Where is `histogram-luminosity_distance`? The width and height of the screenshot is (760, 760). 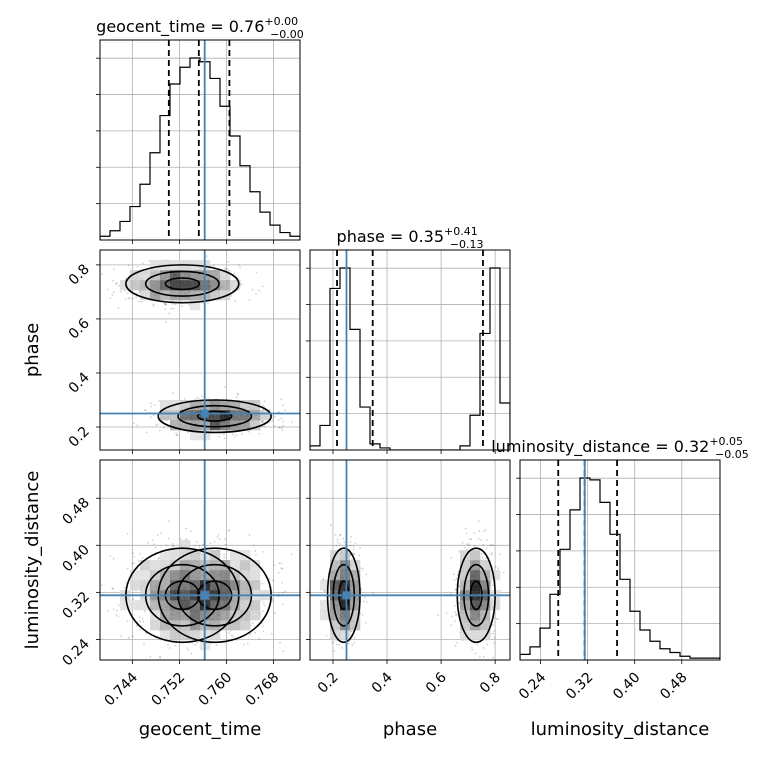
histogram-luminosity_distance is located at coordinates (620, 568).